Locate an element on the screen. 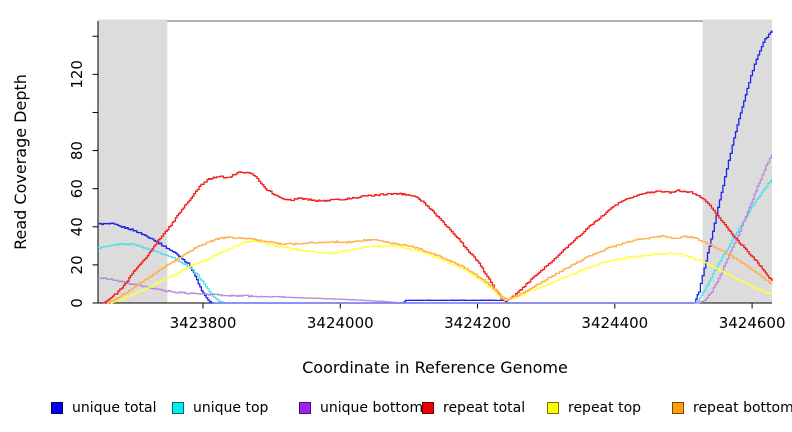  legend-label: repeat bottom is located at coordinates (742, 408).